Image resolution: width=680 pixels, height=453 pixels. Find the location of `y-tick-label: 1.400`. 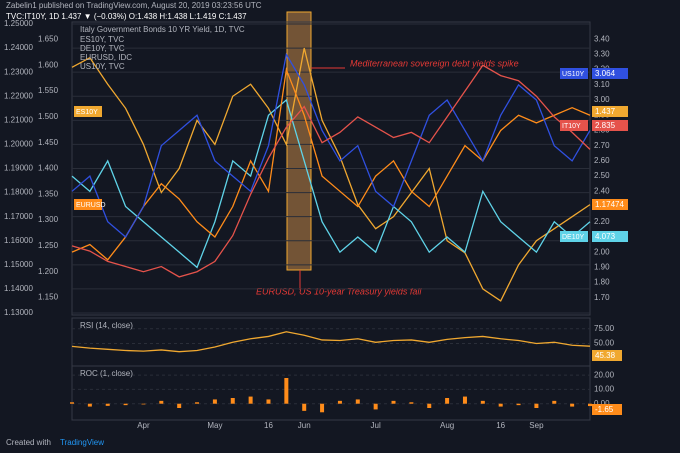

y-tick-label: 1.400 is located at coordinates (48, 168).